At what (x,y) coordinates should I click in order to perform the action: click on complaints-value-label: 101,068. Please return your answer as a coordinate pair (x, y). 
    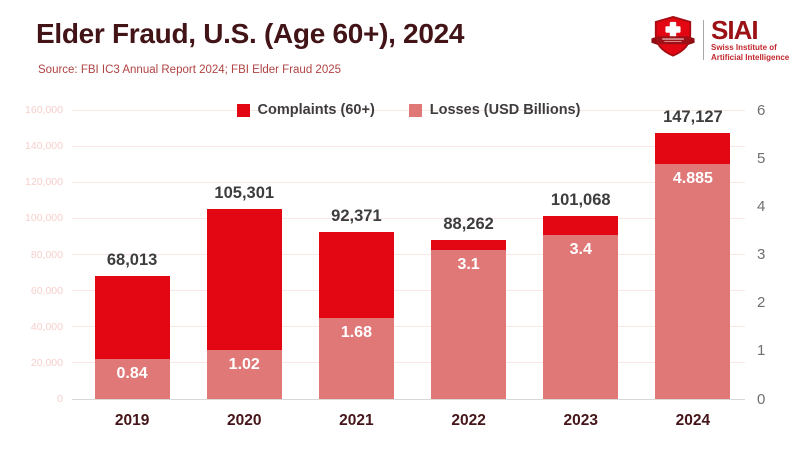
    Looking at the image, I should click on (580, 200).